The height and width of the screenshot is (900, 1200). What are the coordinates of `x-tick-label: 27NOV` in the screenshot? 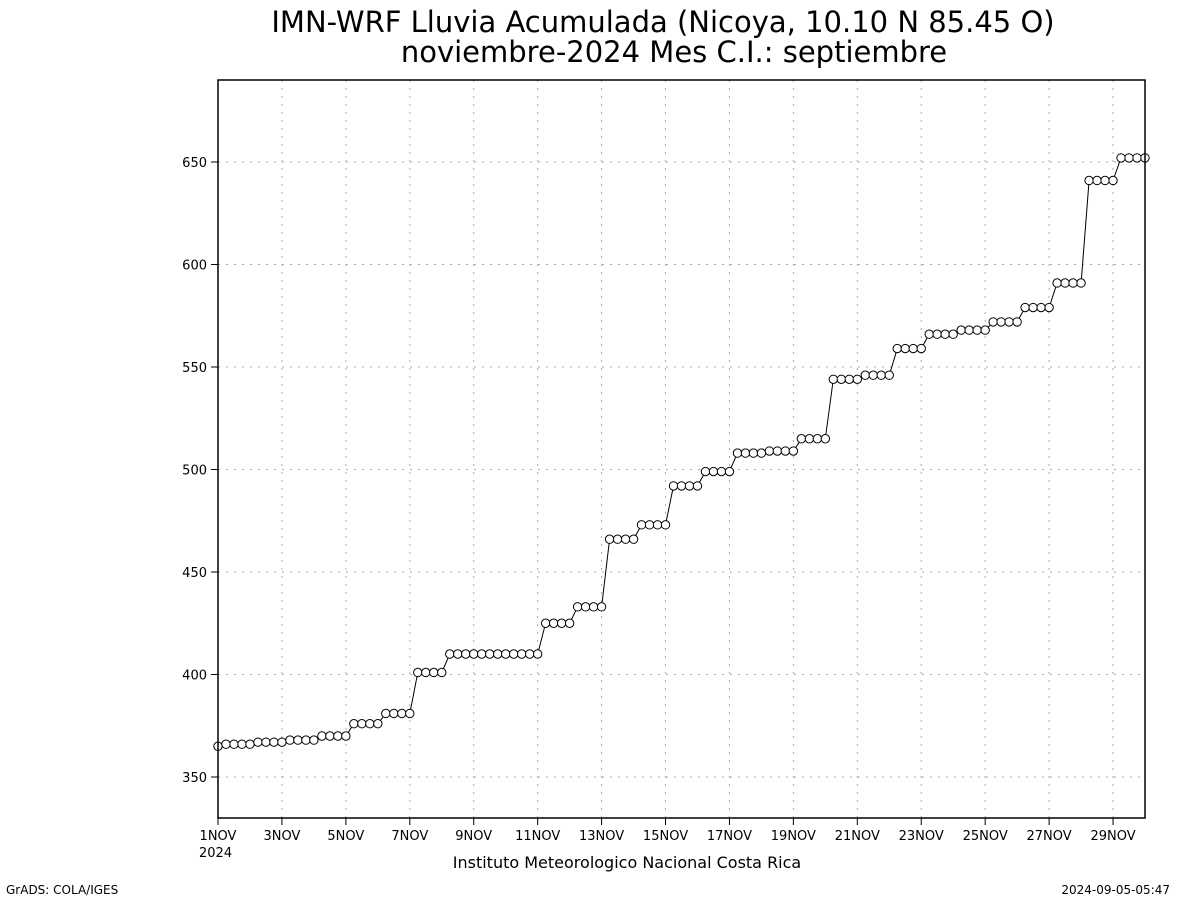 It's located at (1049, 836).